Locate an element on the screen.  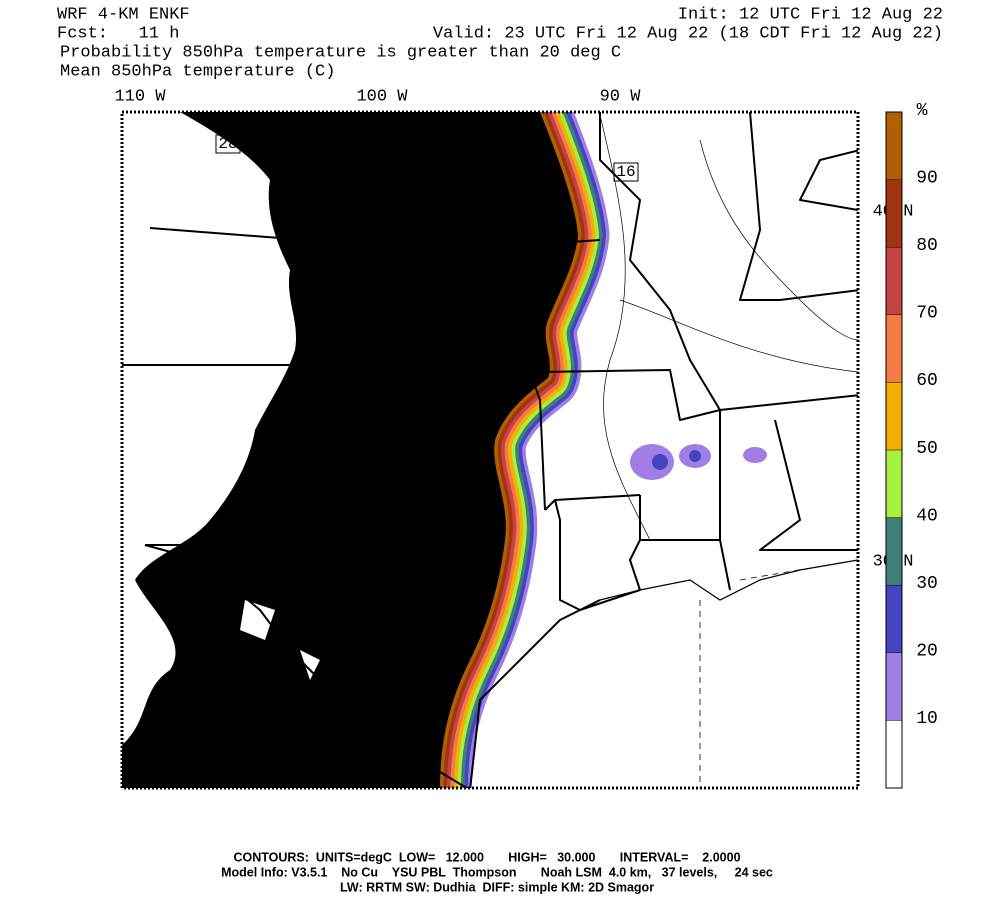
colorbar-label: 10 is located at coordinates (927, 719).